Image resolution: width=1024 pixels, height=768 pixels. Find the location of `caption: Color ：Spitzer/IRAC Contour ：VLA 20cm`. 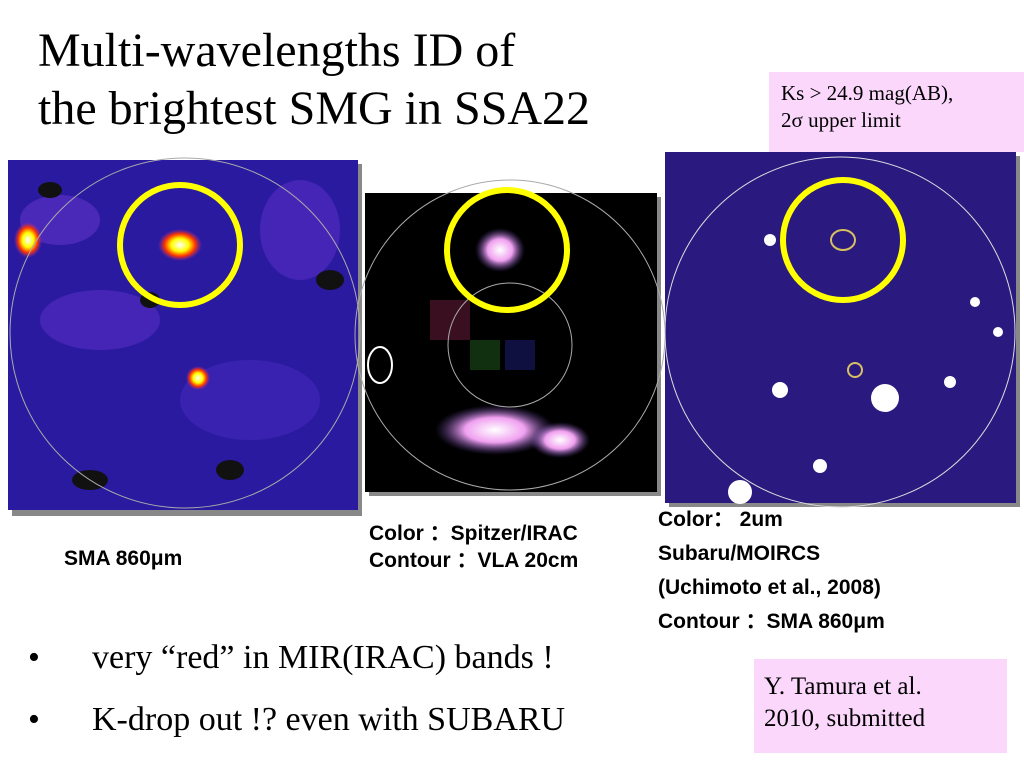

caption: Color ：Spitzer/IRAC Contour ：VLA 20cm is located at coordinates (473, 547).